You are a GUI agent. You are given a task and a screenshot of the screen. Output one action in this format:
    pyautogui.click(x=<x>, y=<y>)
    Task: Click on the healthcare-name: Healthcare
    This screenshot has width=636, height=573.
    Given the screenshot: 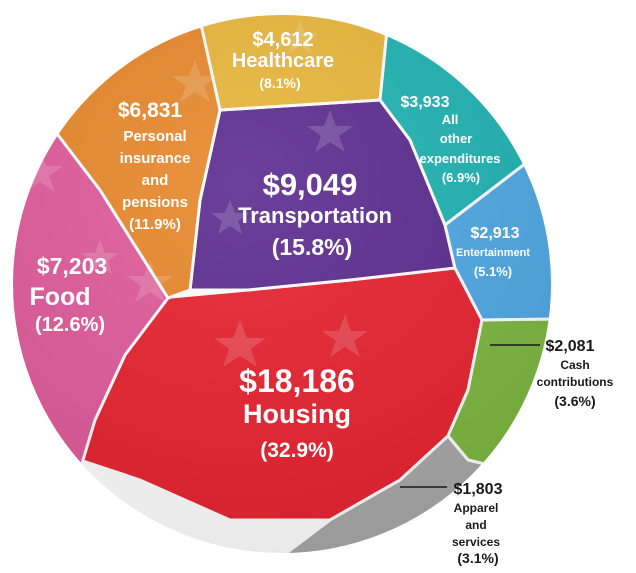 What is the action you would take?
    pyautogui.click(x=283, y=61)
    